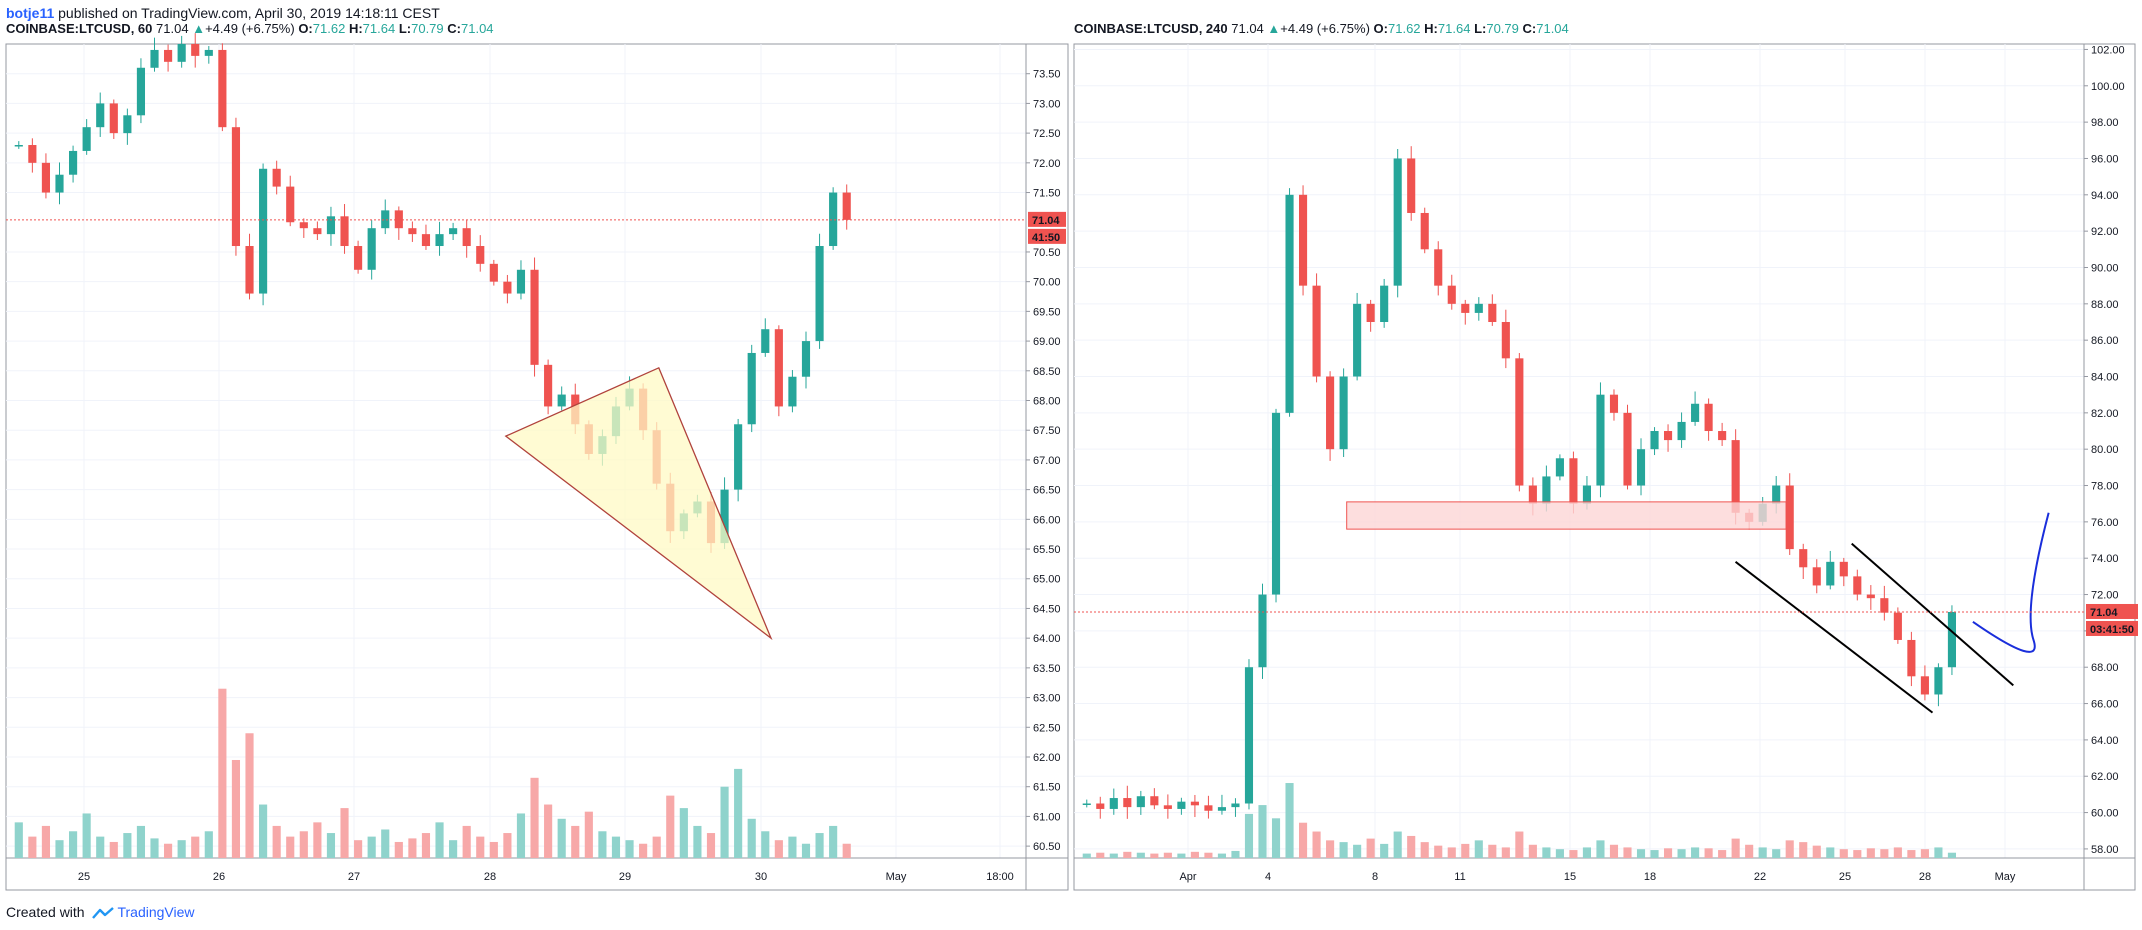 The height and width of the screenshot is (930, 2142). Describe the element at coordinates (172, 28) in the screenshot. I see `last-price: 71.04` at that location.